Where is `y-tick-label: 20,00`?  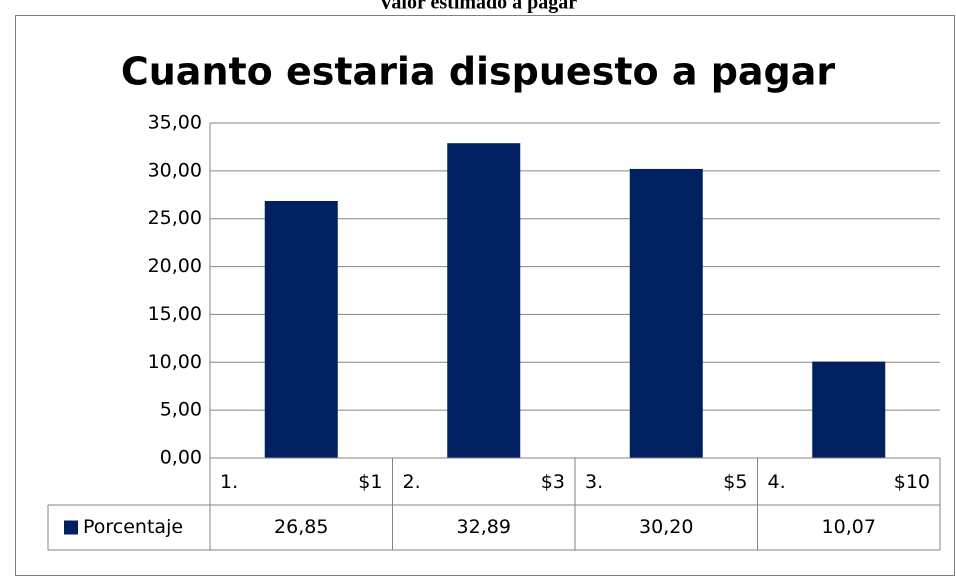
y-tick-label: 20,00 is located at coordinates (175, 266).